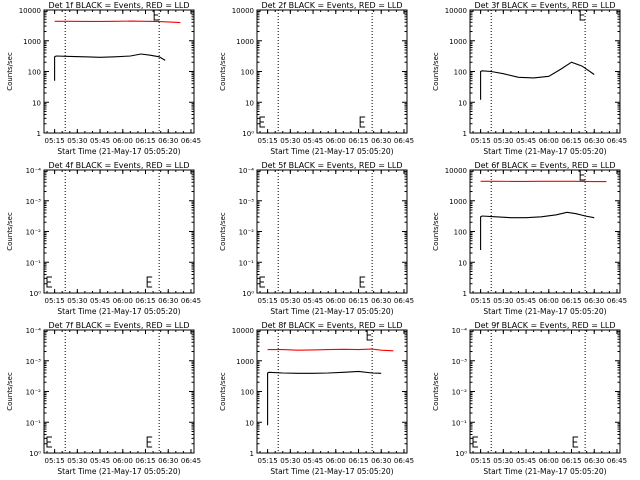 This screenshot has height=480, width=640. Describe the element at coordinates (461, 454) in the screenshot. I see `y-tick-label: 10⁰` at that location.